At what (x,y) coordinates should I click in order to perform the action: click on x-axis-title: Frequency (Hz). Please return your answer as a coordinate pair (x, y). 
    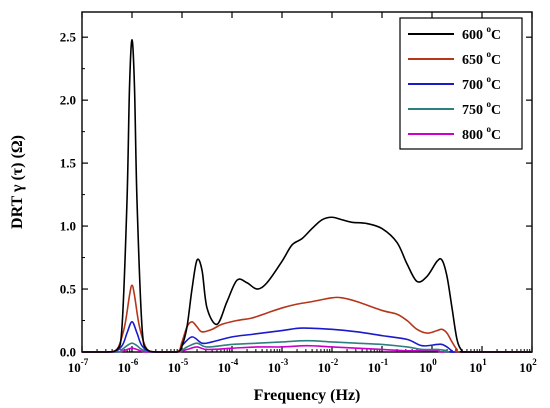
    Looking at the image, I should click on (307, 395).